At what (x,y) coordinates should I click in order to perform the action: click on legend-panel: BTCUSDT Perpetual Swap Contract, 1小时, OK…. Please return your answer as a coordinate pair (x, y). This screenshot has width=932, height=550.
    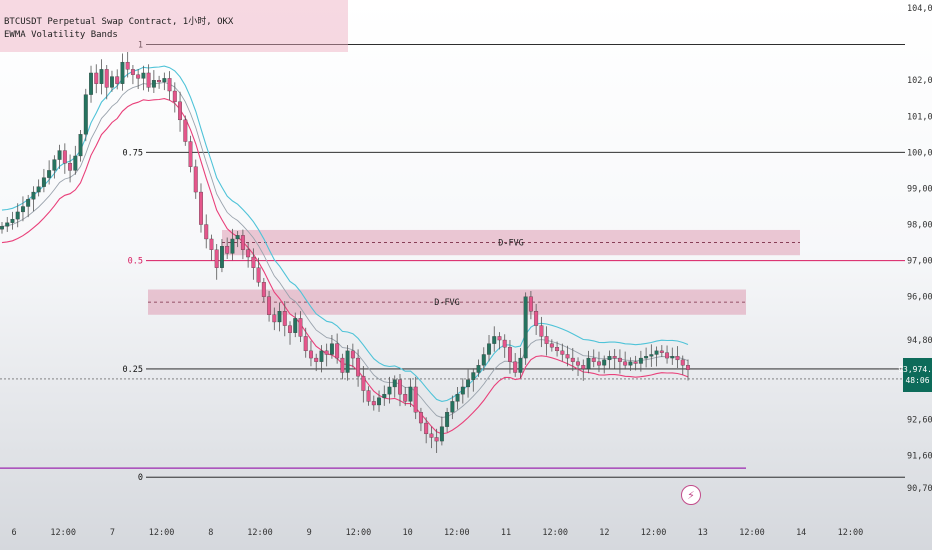
    Looking at the image, I should click on (174, 26).